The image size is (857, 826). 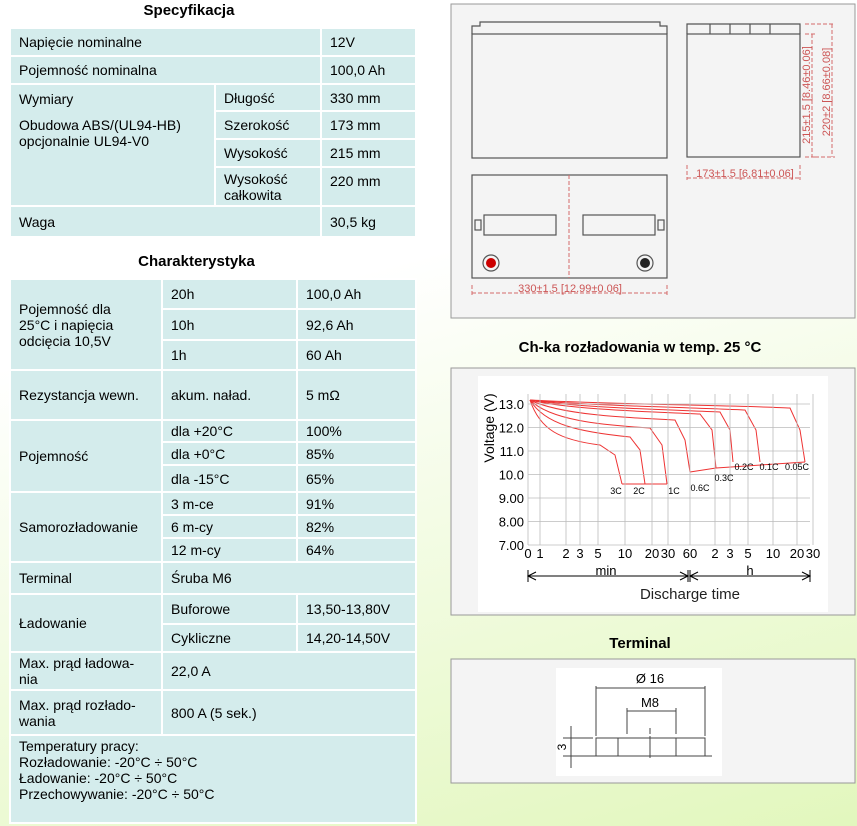 What do you see at coordinates (229, 453) in the screenshot?
I see `cell: dla +0°C` at bounding box center [229, 453].